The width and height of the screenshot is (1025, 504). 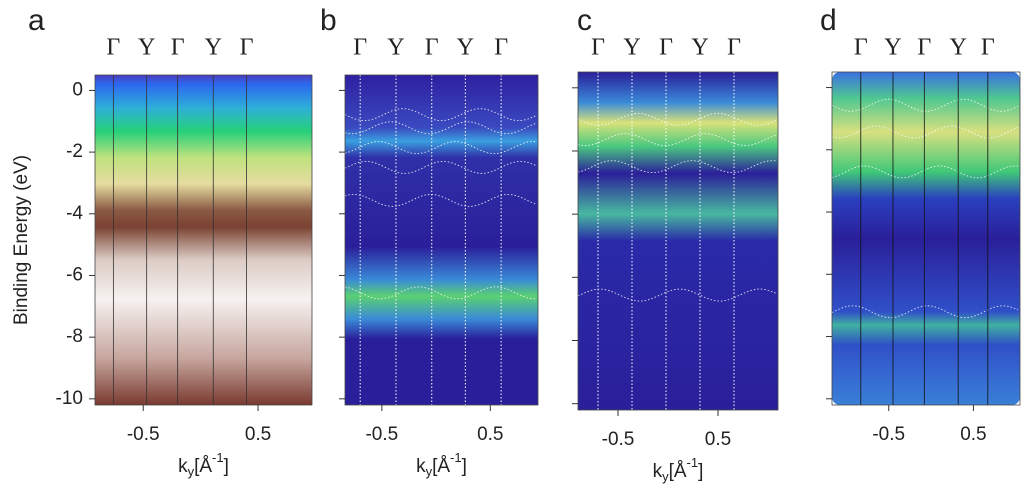 I want to click on y-tick-label: -8, so click(x=74, y=336).